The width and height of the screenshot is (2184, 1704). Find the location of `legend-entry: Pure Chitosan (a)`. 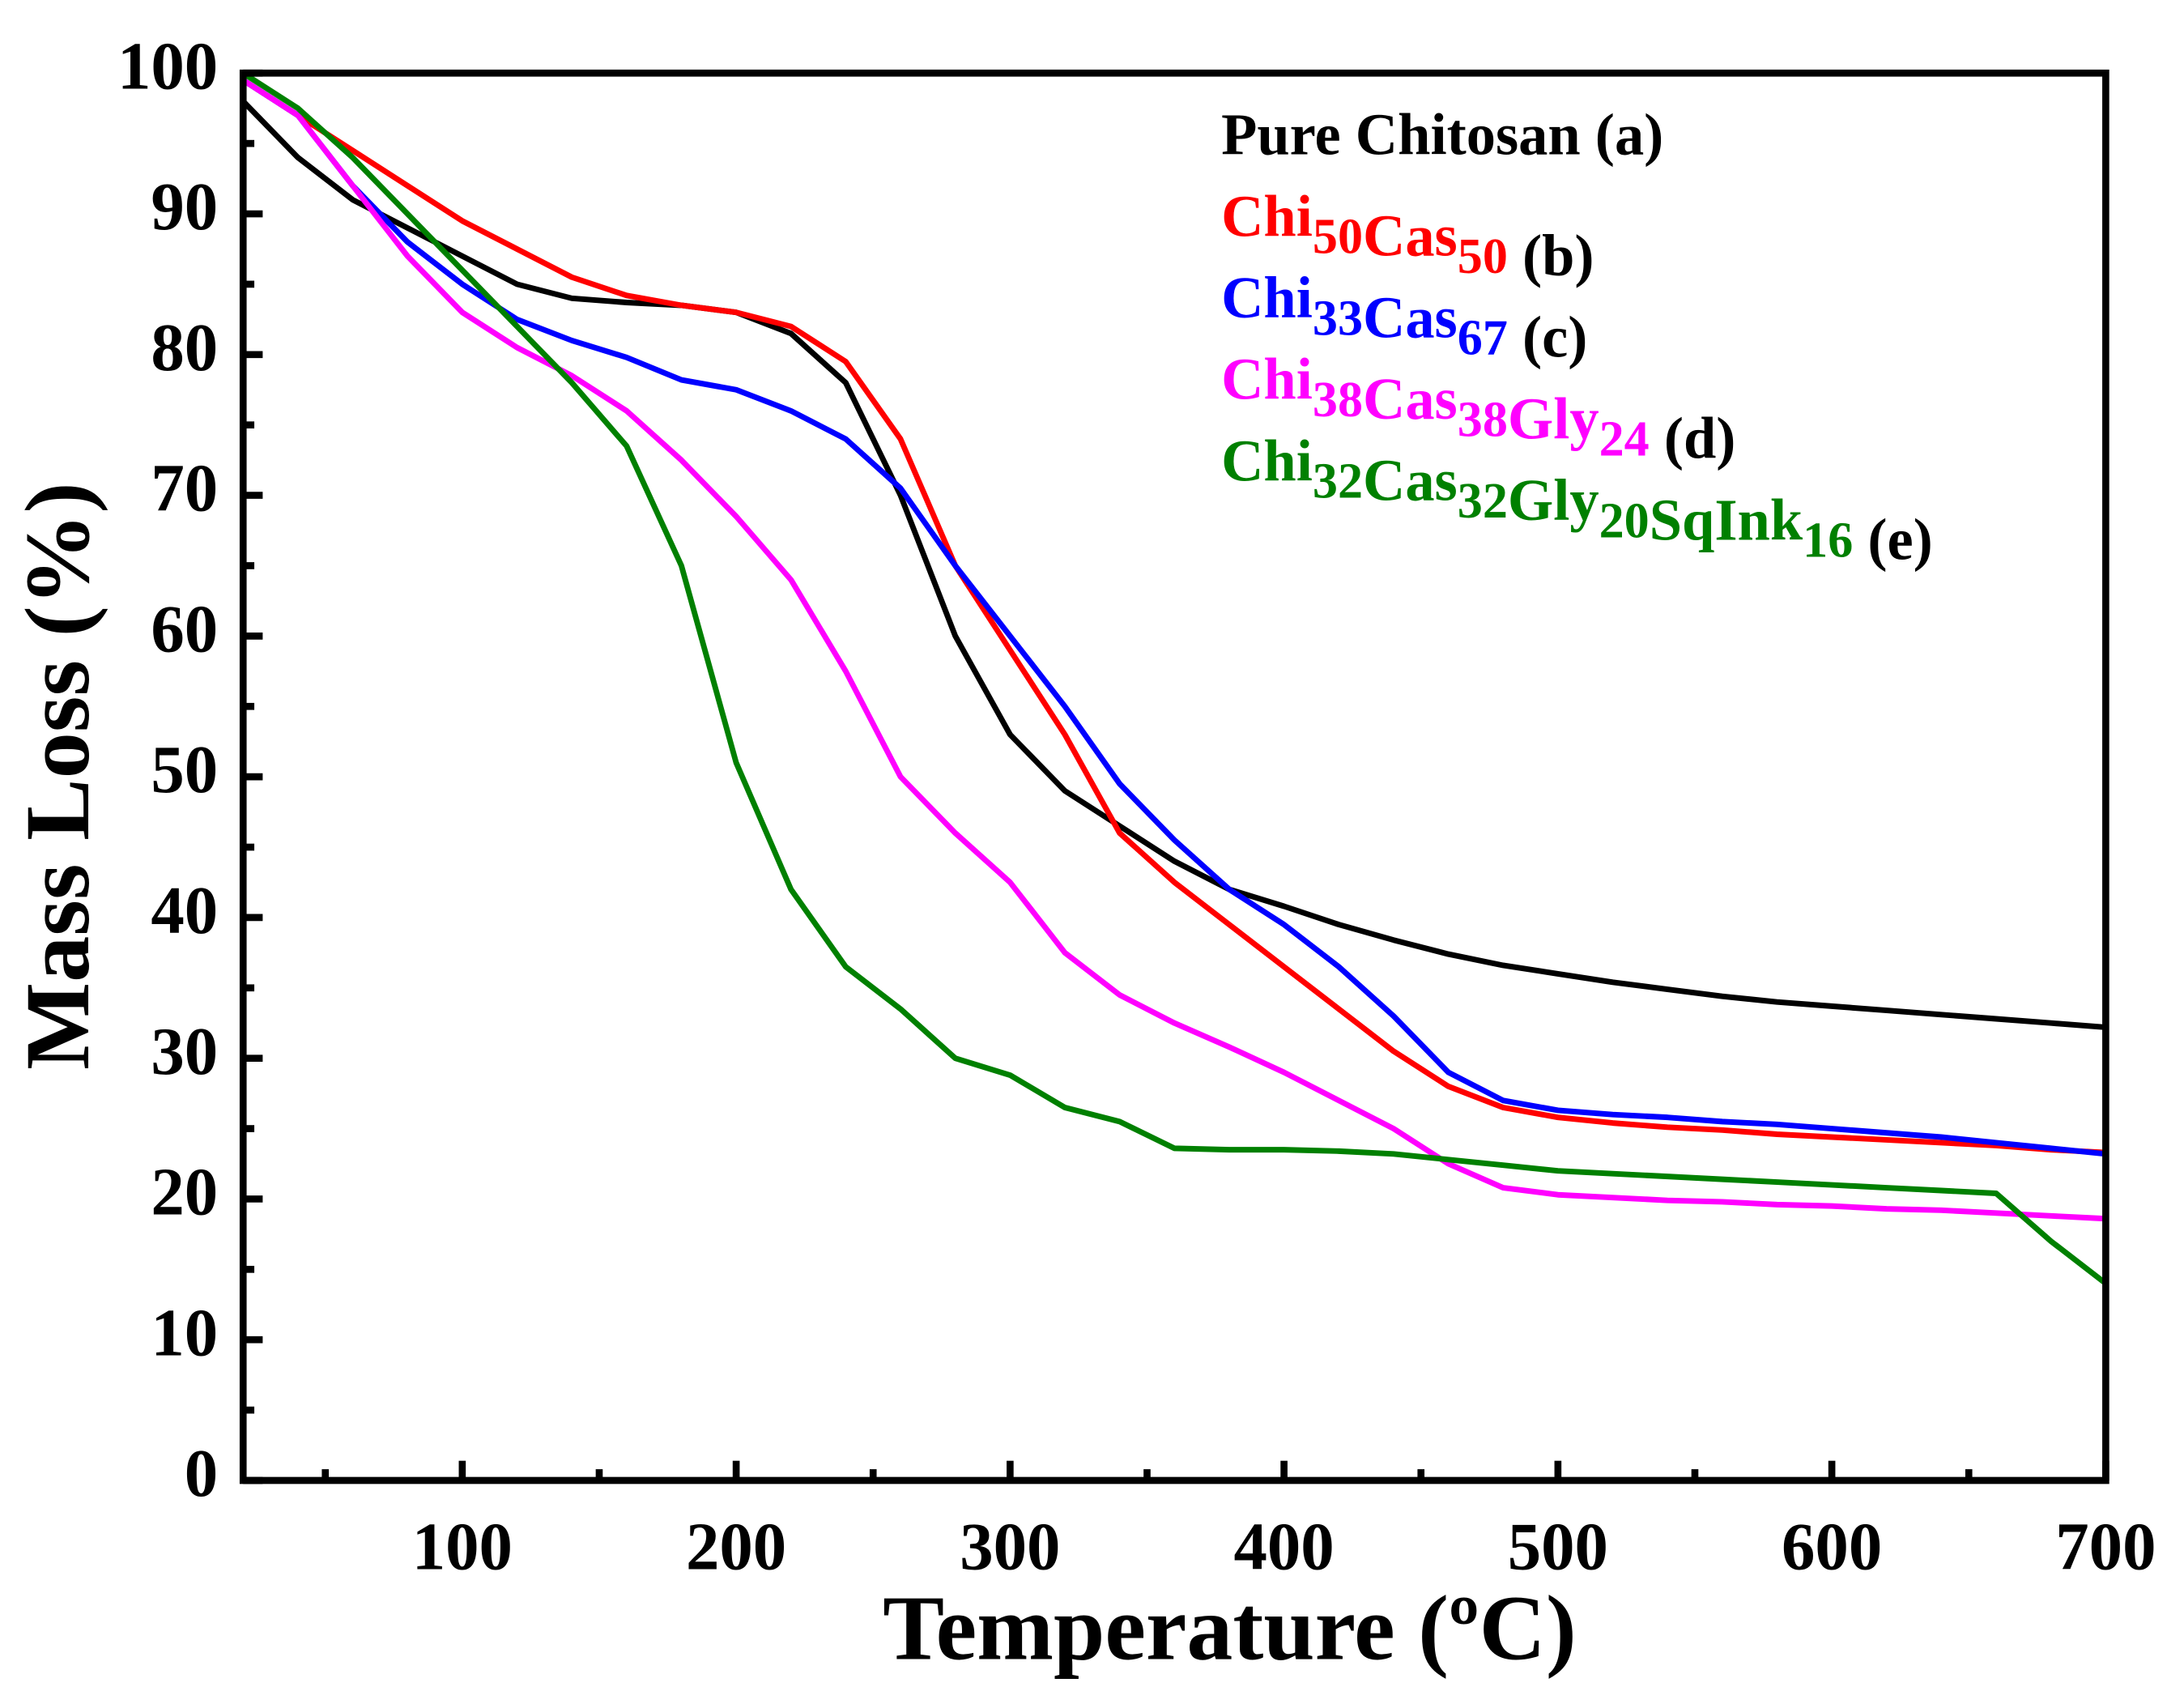

legend-entry: Pure Chitosan (a) is located at coordinates (1442, 134).